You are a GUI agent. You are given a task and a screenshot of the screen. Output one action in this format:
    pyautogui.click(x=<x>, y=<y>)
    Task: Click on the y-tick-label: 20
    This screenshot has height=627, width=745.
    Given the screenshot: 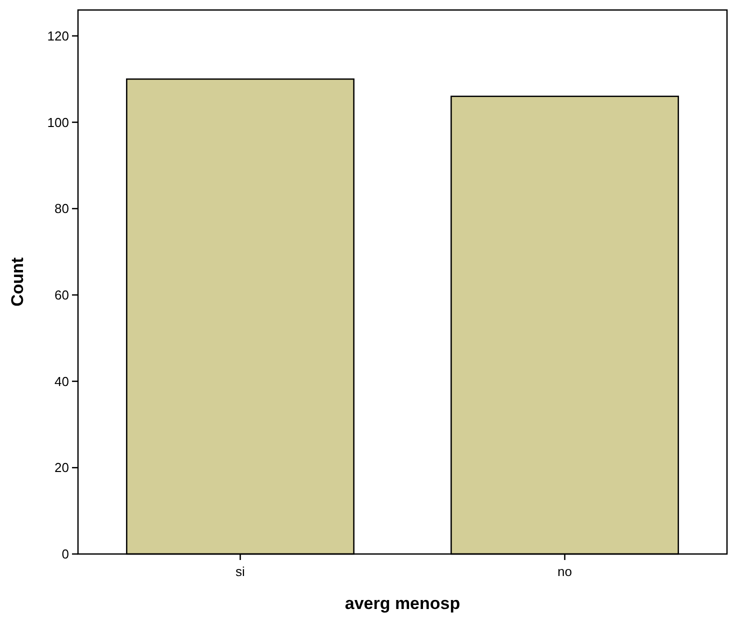 What is the action you would take?
    pyautogui.click(x=61, y=468)
    